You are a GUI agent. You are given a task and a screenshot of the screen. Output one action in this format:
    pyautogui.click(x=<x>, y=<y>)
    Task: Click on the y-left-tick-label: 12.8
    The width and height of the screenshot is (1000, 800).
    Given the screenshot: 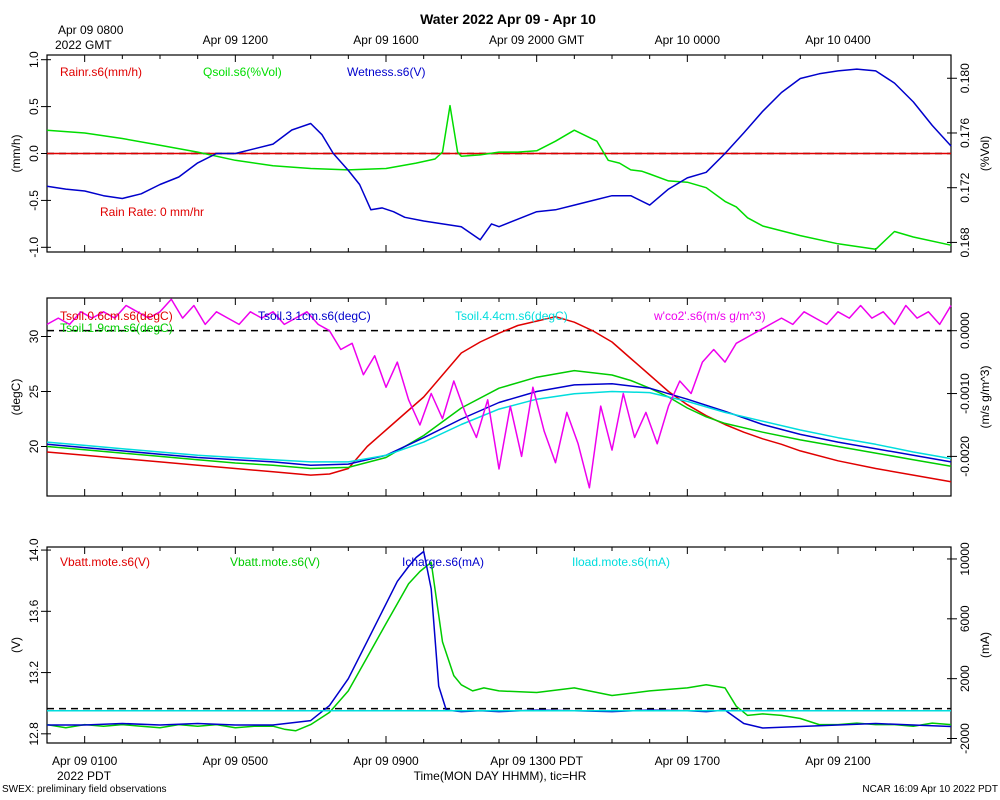 What is the action you would take?
    pyautogui.click(x=34, y=734)
    